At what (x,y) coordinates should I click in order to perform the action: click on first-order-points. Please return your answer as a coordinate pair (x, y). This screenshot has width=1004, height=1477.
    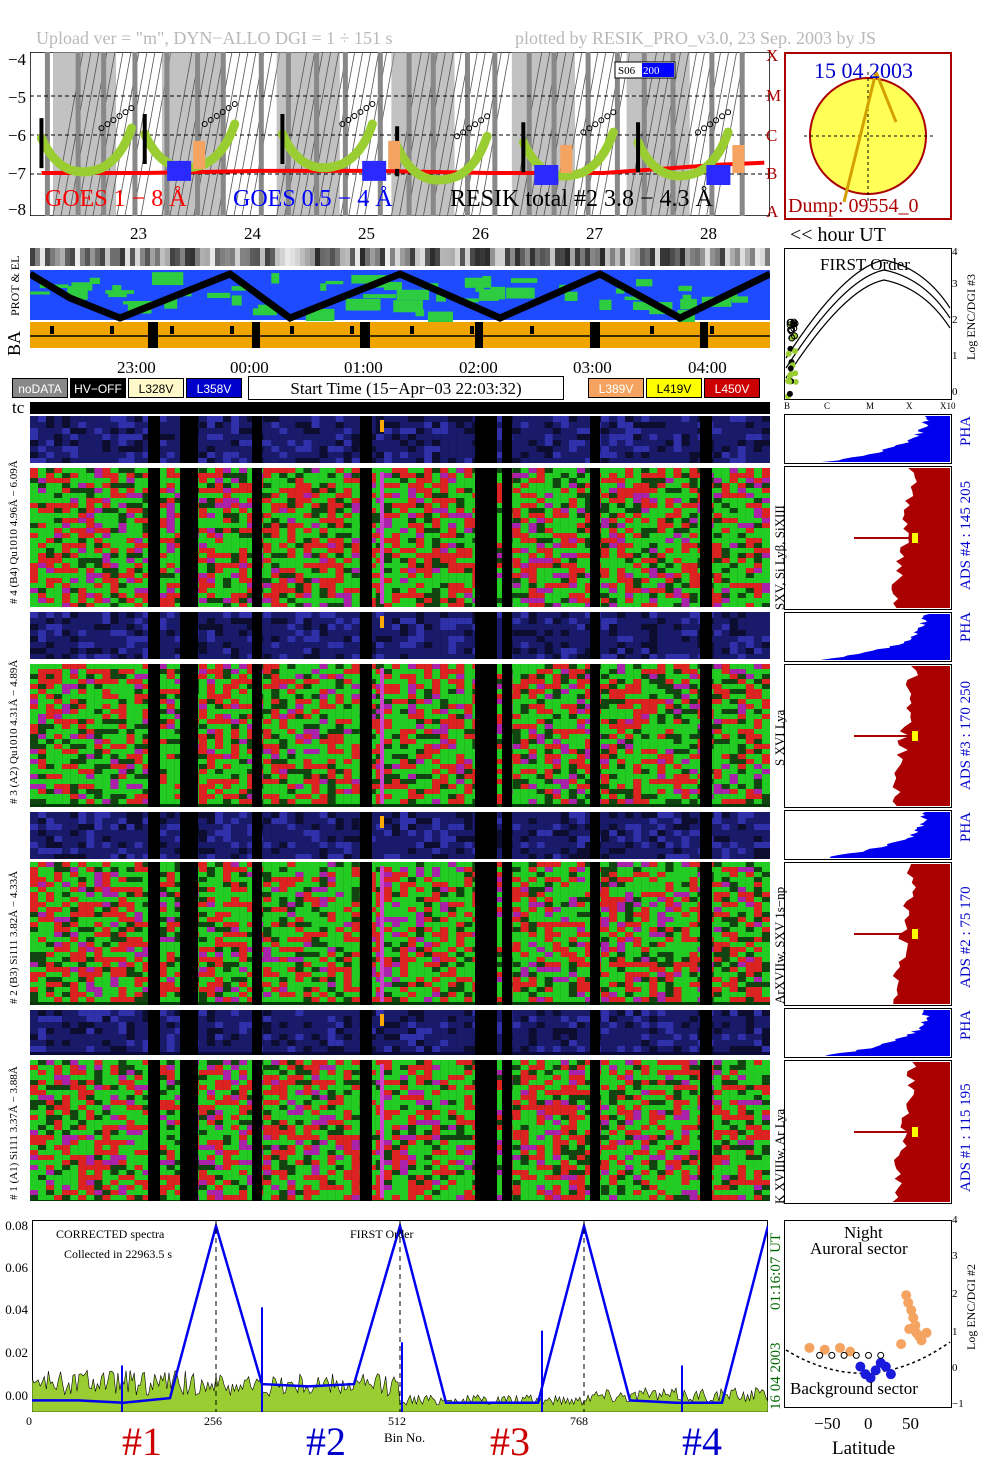
    Looking at the image, I should click on (792, 359).